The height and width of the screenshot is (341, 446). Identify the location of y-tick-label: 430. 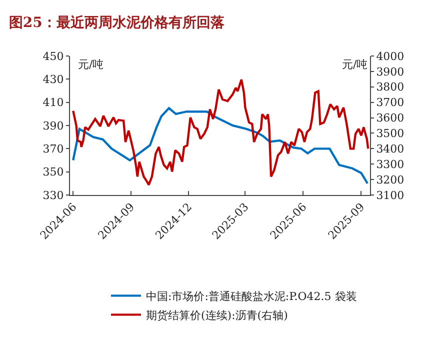
(53, 79).